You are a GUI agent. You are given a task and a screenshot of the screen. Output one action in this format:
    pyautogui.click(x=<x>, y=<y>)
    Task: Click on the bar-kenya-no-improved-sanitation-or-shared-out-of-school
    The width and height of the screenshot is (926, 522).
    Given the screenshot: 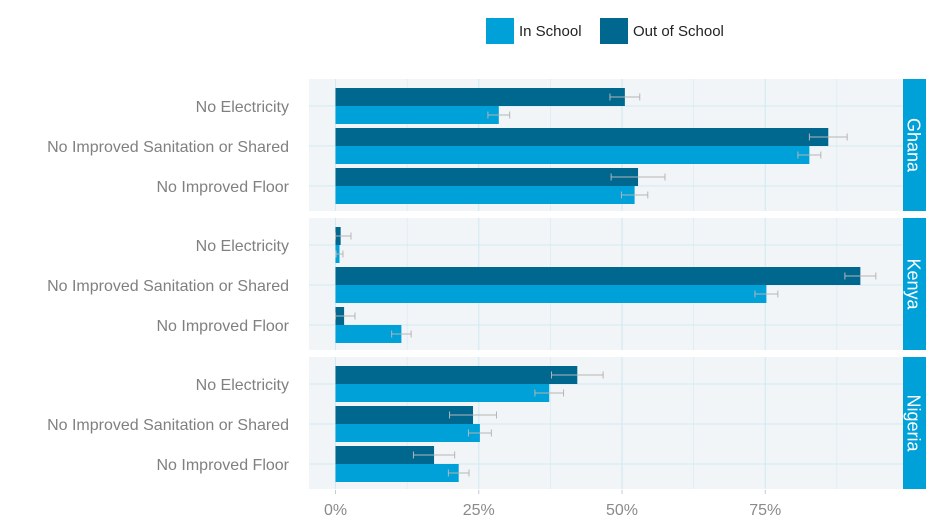 What is the action you would take?
    pyautogui.click(x=598, y=276)
    